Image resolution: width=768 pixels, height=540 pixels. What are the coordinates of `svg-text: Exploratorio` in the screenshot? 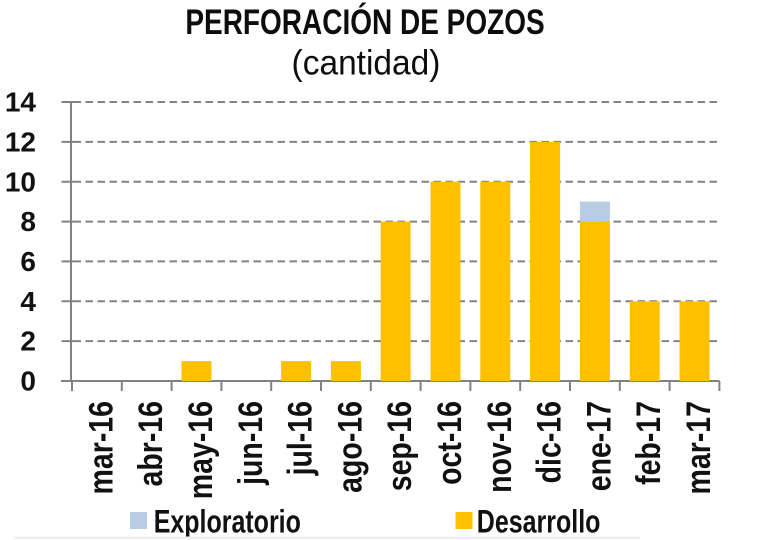 It's located at (227, 522).